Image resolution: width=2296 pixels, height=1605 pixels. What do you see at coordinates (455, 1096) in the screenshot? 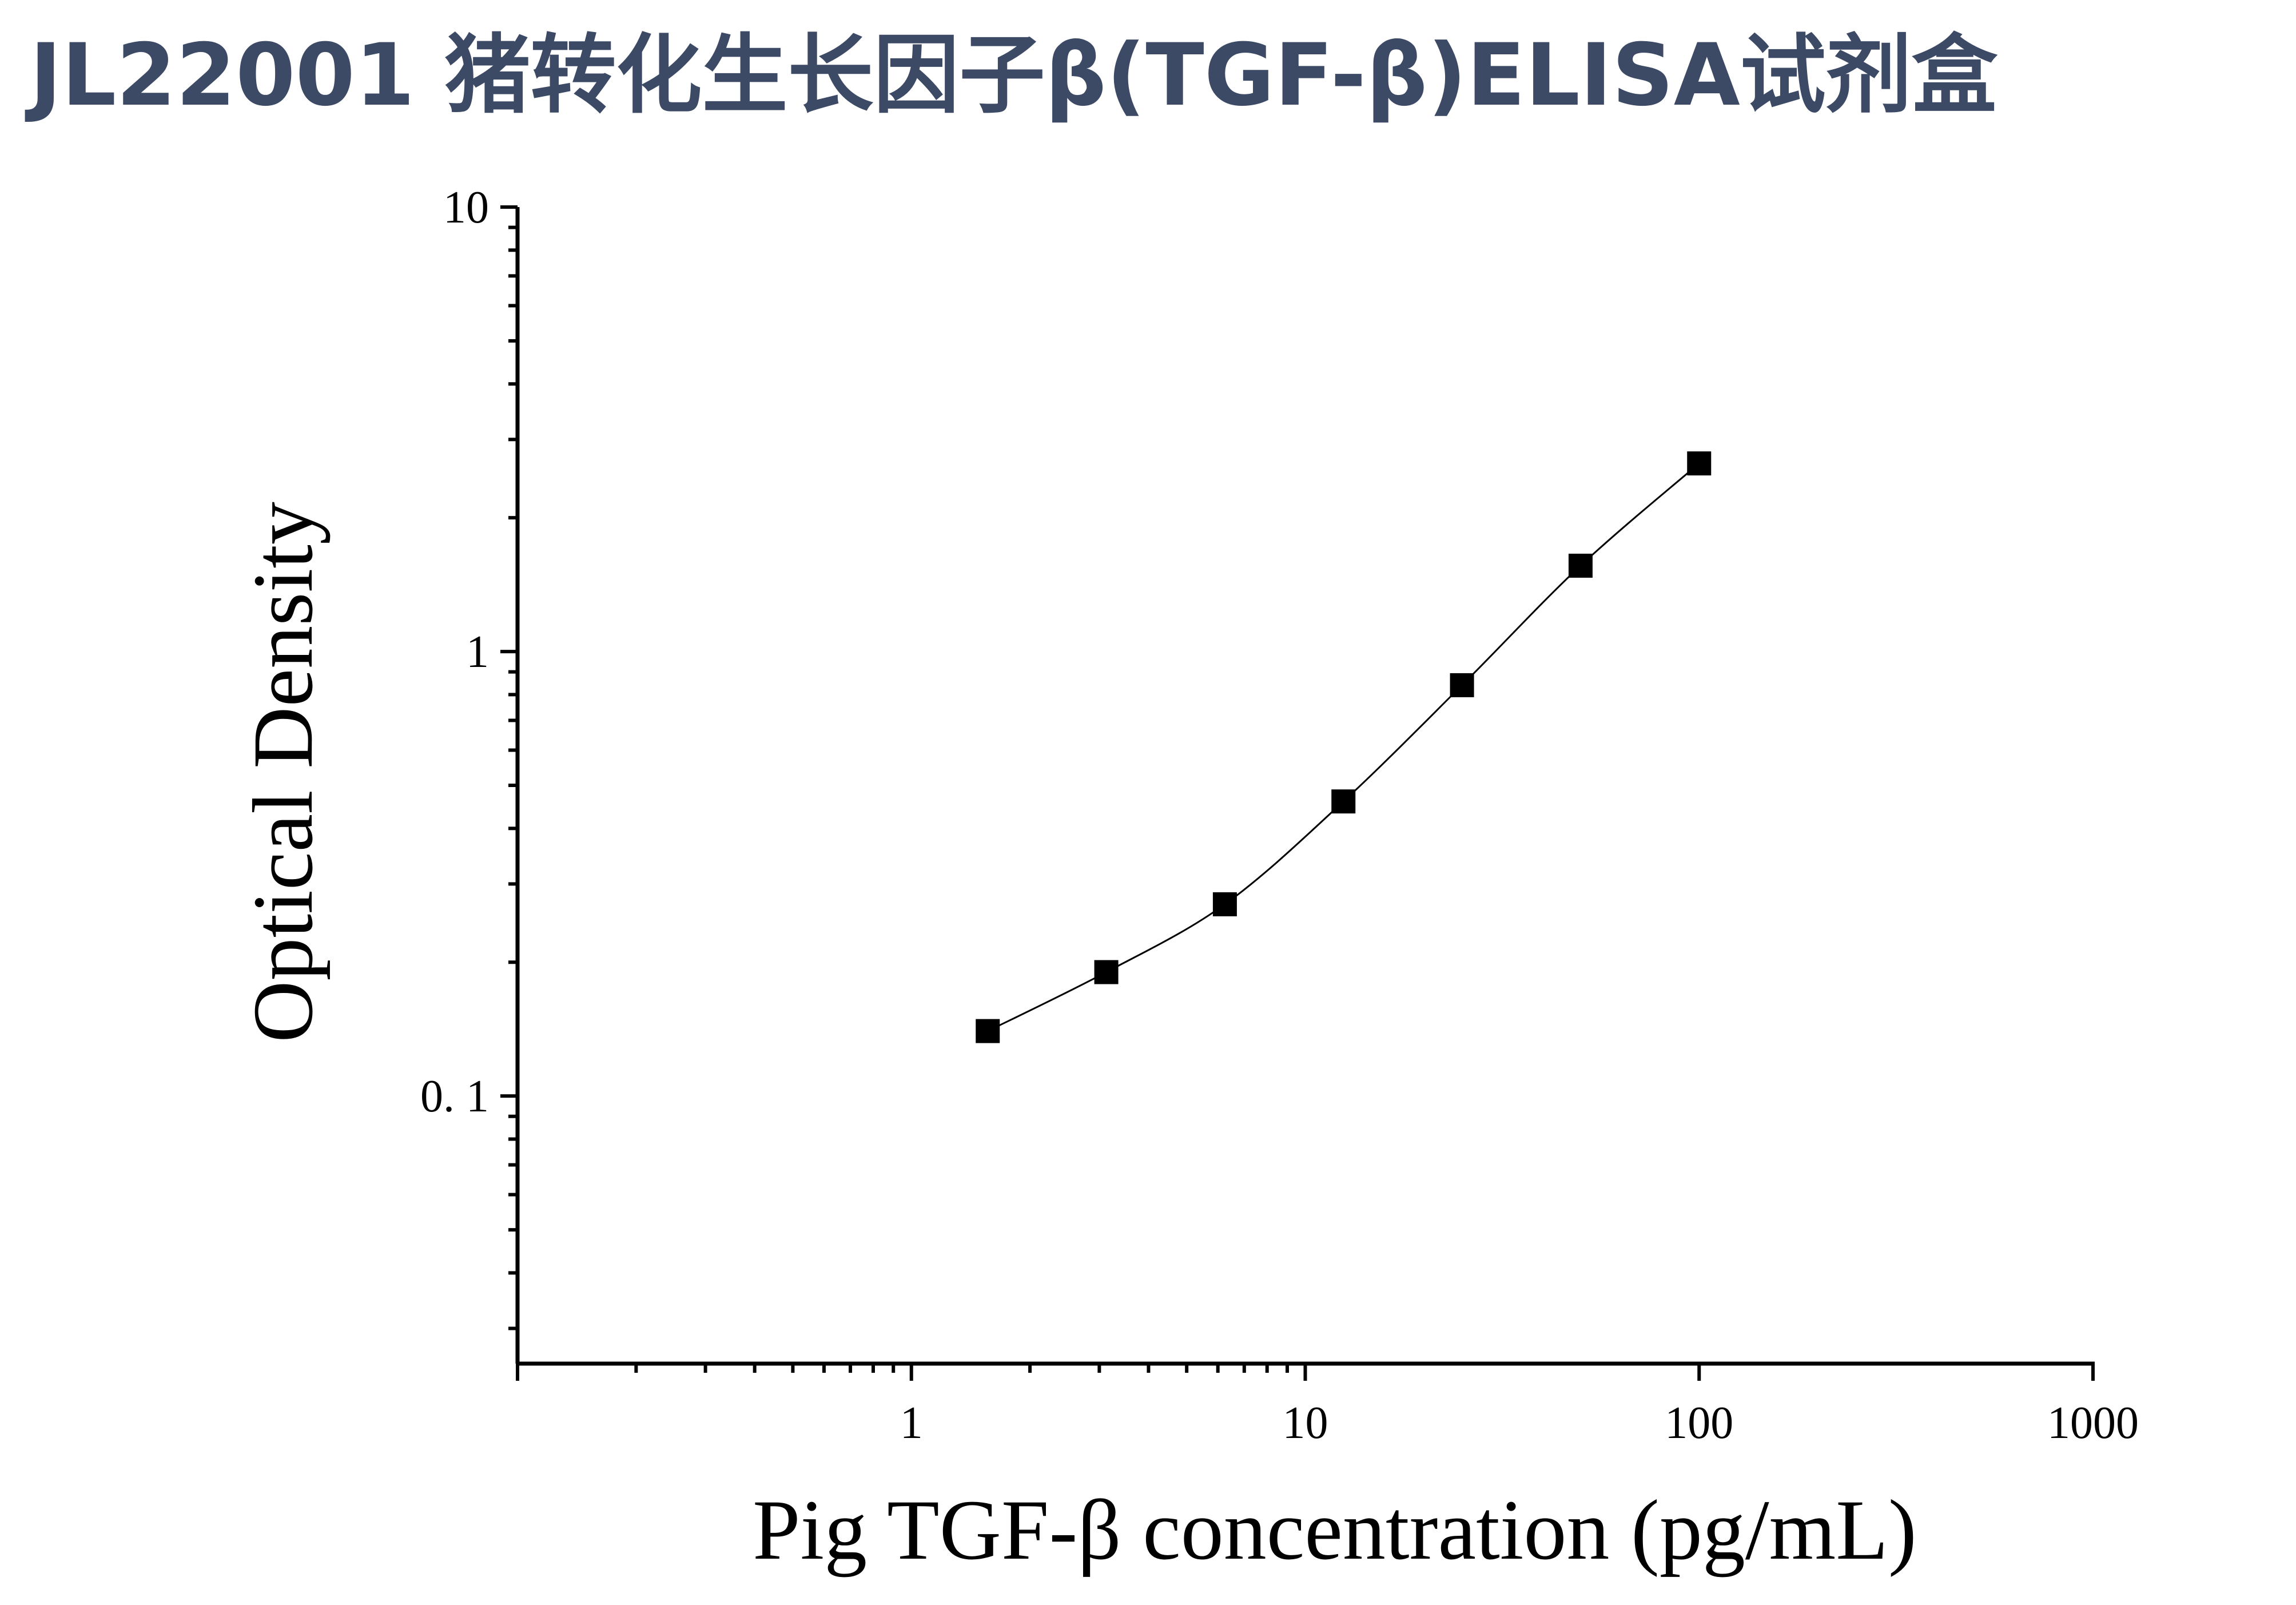
I see `y-tick-label: 0. 1` at bounding box center [455, 1096].